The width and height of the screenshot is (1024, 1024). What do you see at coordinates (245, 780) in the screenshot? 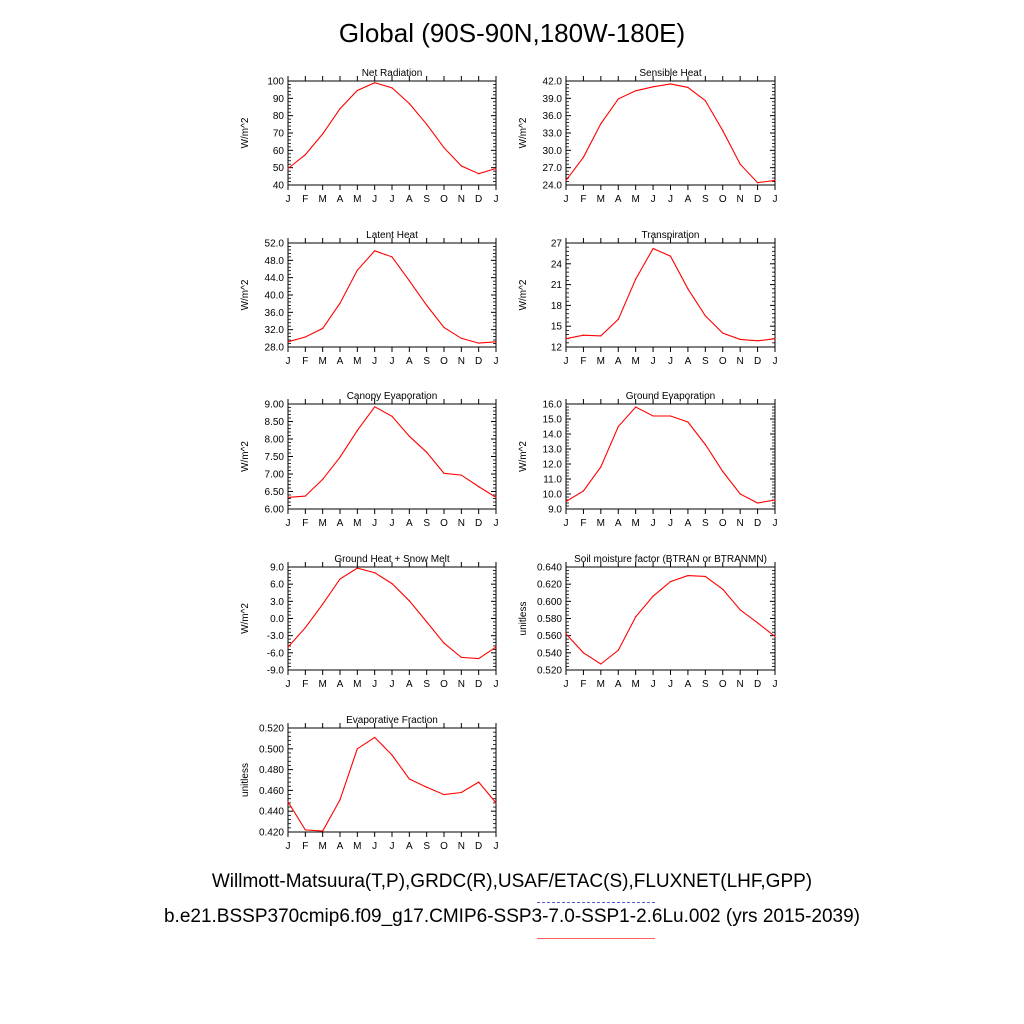
I see `y-axis-label: unitless` at bounding box center [245, 780].